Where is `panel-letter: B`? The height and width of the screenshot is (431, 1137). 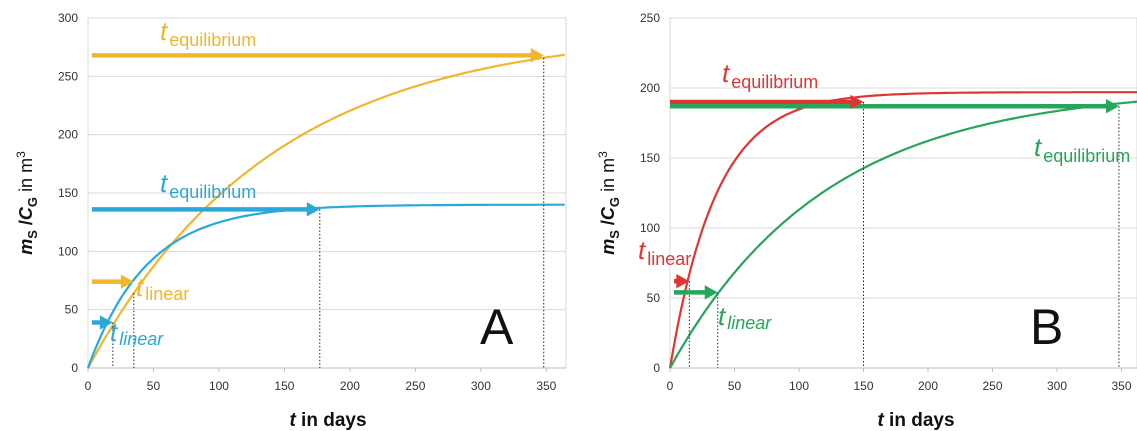
panel-letter: B is located at coordinates (1046, 327).